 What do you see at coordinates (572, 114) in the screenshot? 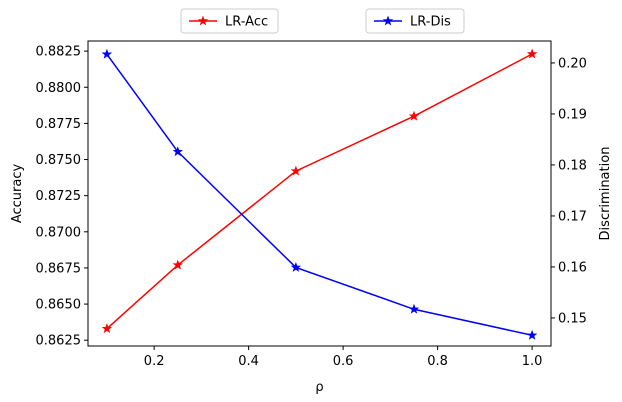
I see `y2-tick-label: 0.19` at bounding box center [572, 114].